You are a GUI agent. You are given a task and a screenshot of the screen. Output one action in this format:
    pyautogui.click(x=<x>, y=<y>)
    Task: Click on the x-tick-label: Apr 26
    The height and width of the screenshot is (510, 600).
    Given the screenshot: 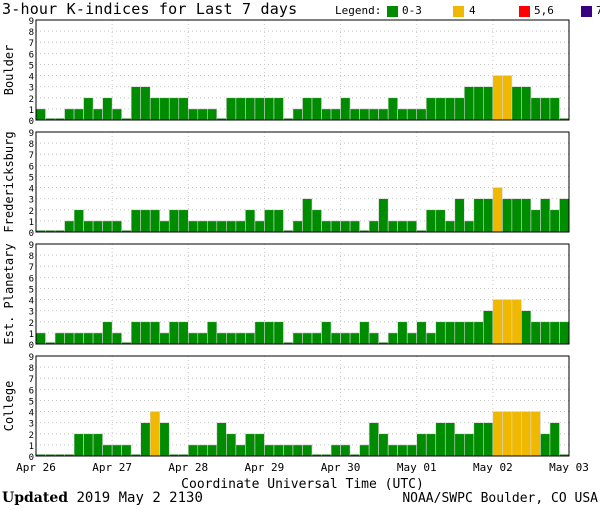 What is the action you would take?
    pyautogui.click(x=36, y=467)
    